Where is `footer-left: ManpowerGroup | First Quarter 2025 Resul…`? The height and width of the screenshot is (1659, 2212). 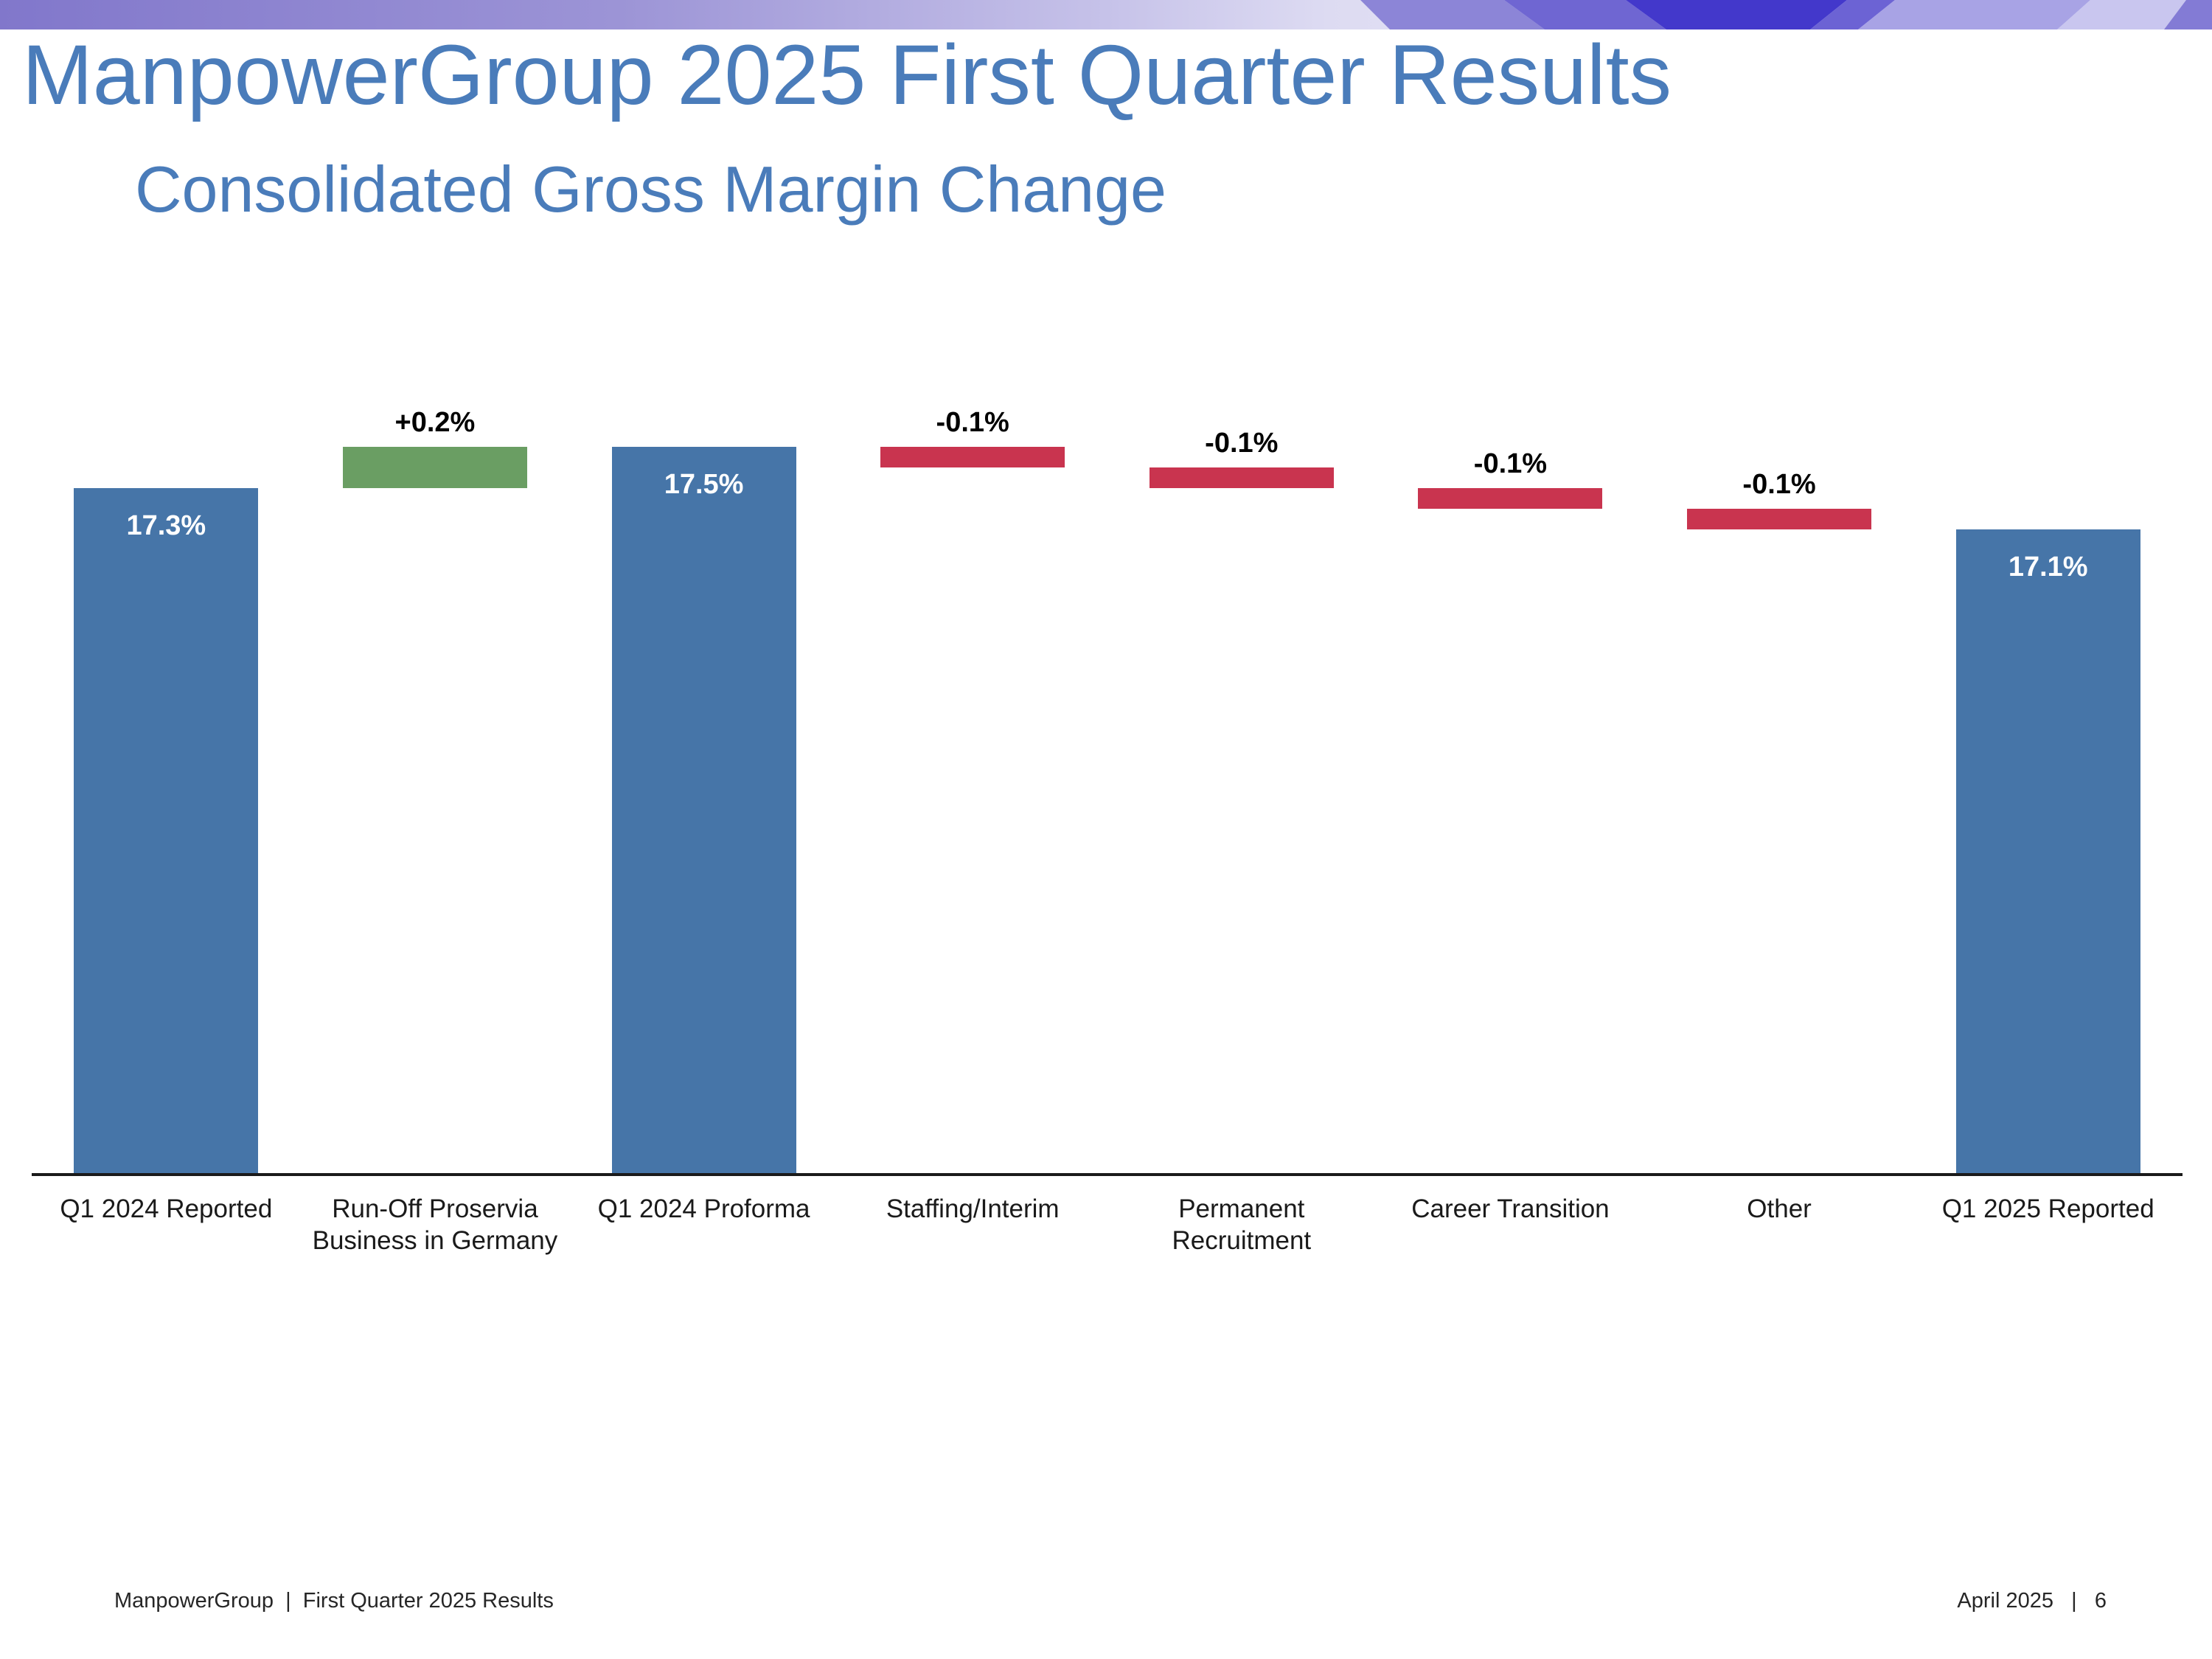 footer-left: ManpowerGroup | First Quarter 2025 Resul… is located at coordinates (334, 1601).